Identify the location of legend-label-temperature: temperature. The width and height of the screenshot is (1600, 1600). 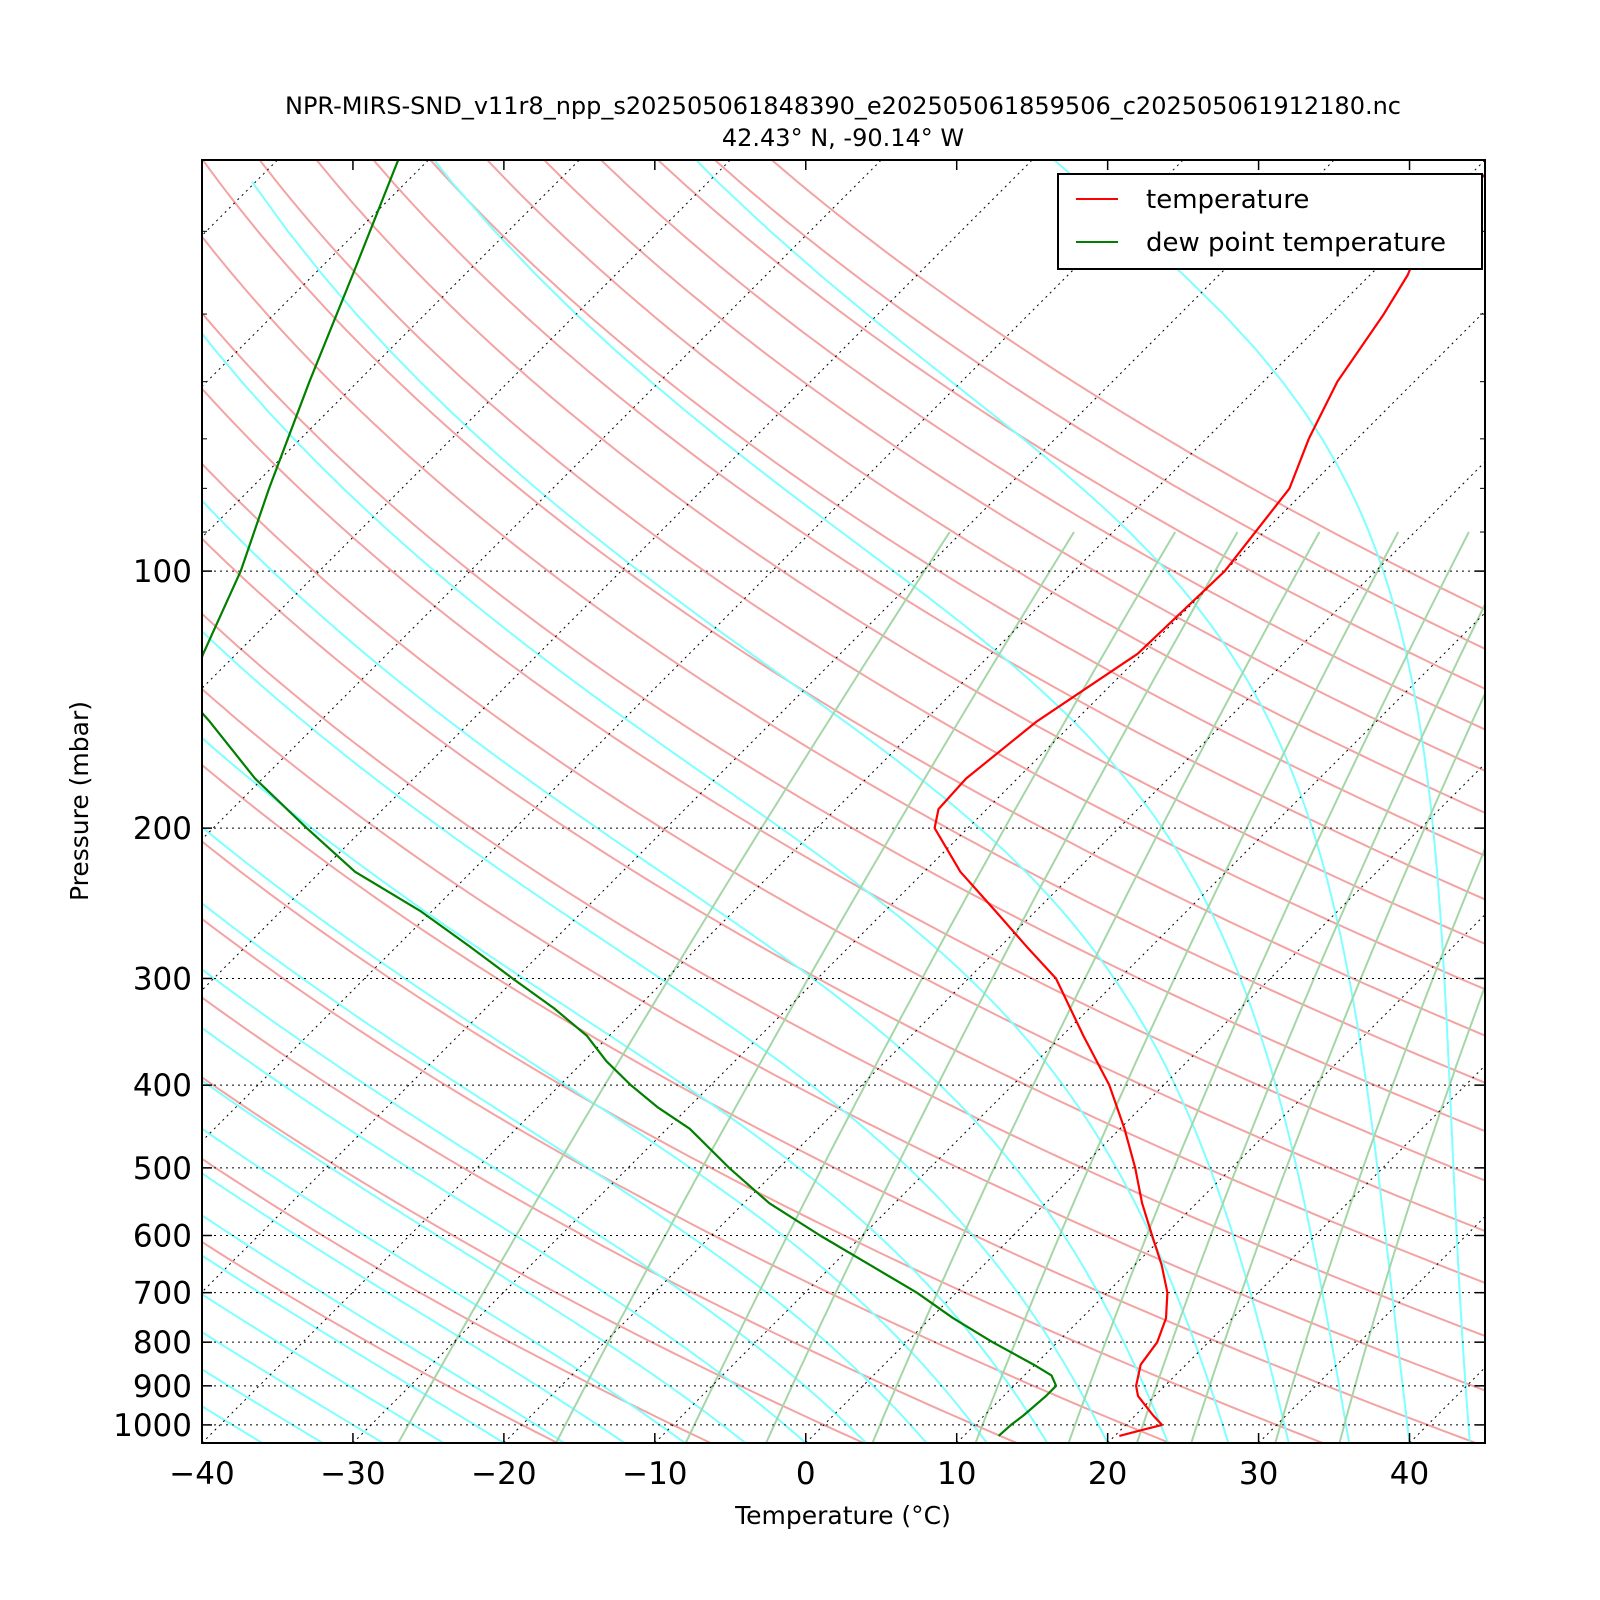
(1227, 200).